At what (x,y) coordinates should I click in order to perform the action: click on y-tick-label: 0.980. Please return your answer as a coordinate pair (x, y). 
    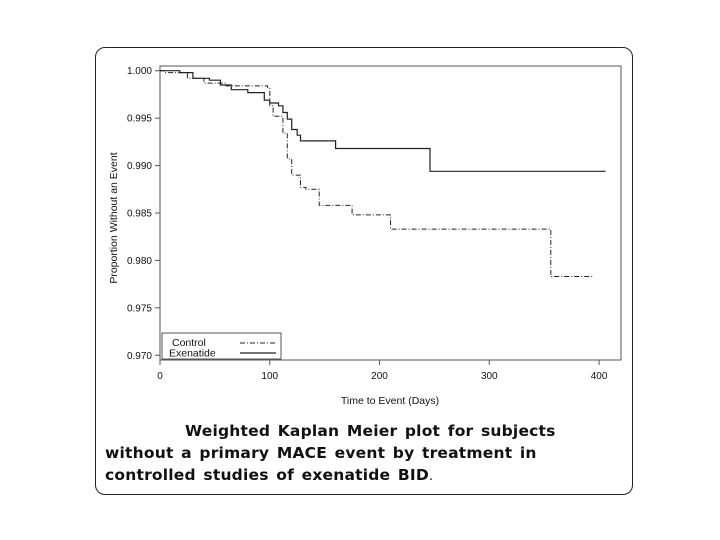
    Looking at the image, I should click on (139, 261).